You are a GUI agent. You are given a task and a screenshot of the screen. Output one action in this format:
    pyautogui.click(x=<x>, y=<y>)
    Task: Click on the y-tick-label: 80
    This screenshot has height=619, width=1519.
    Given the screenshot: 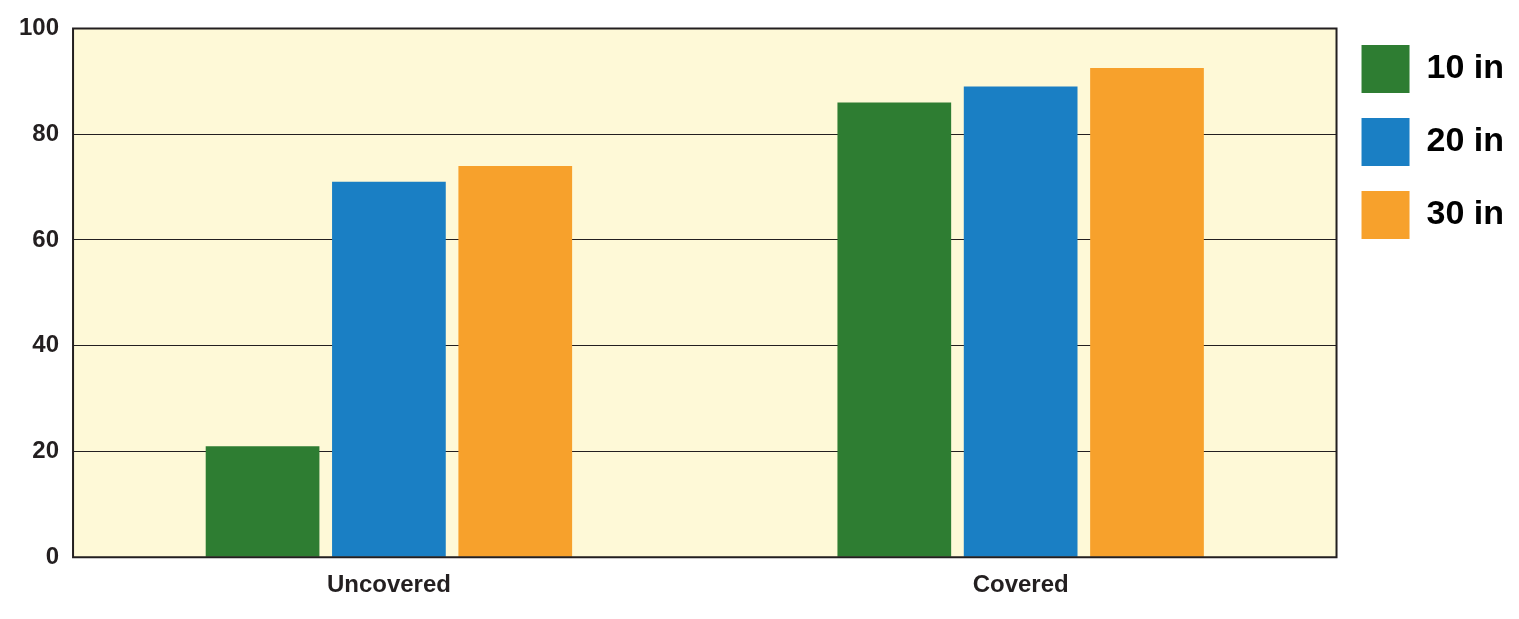 What is the action you would take?
    pyautogui.click(x=46, y=132)
    